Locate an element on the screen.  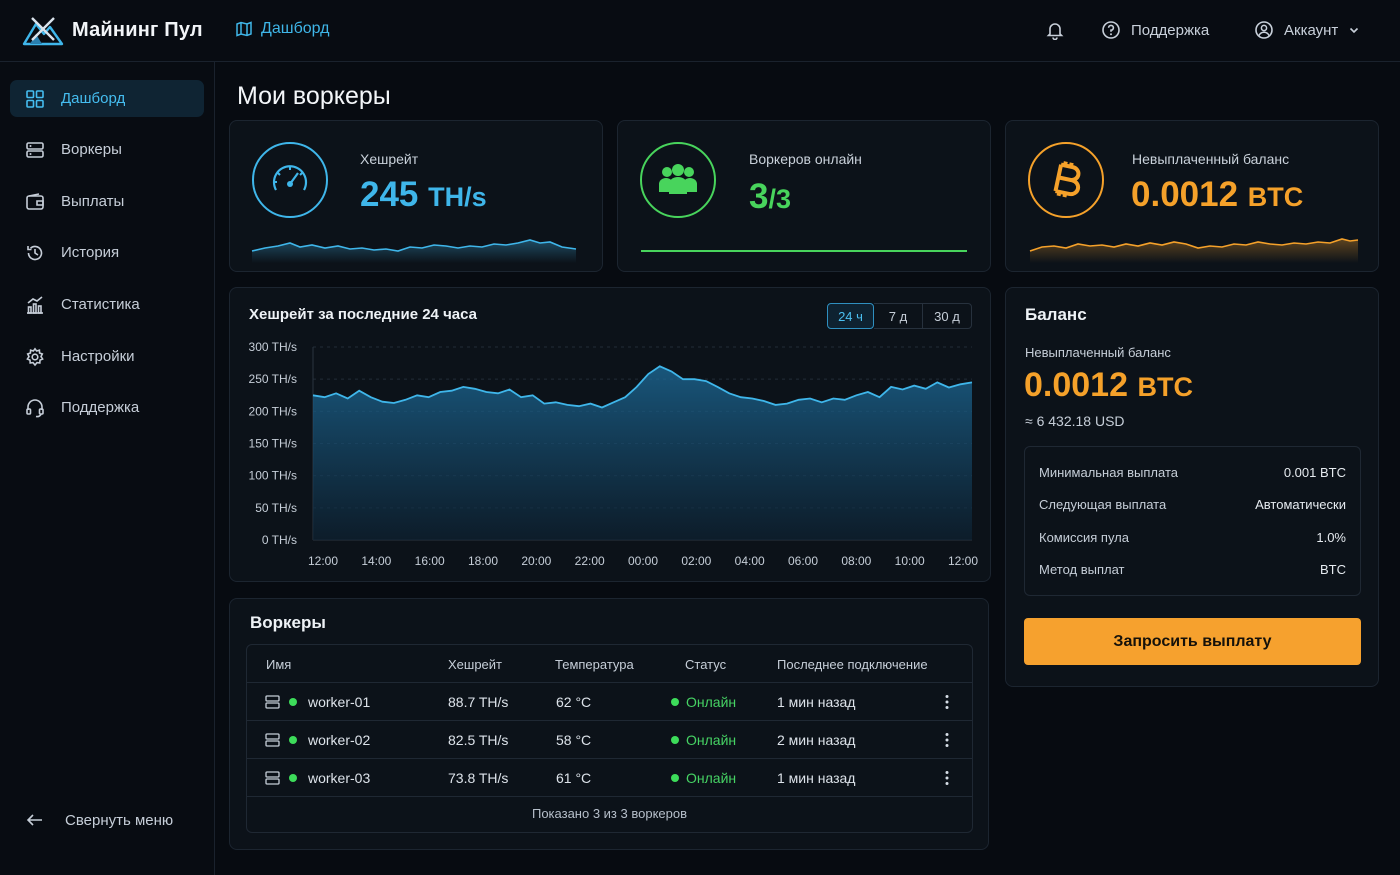
x-tick-label: 00:00 is located at coordinates (643, 561).